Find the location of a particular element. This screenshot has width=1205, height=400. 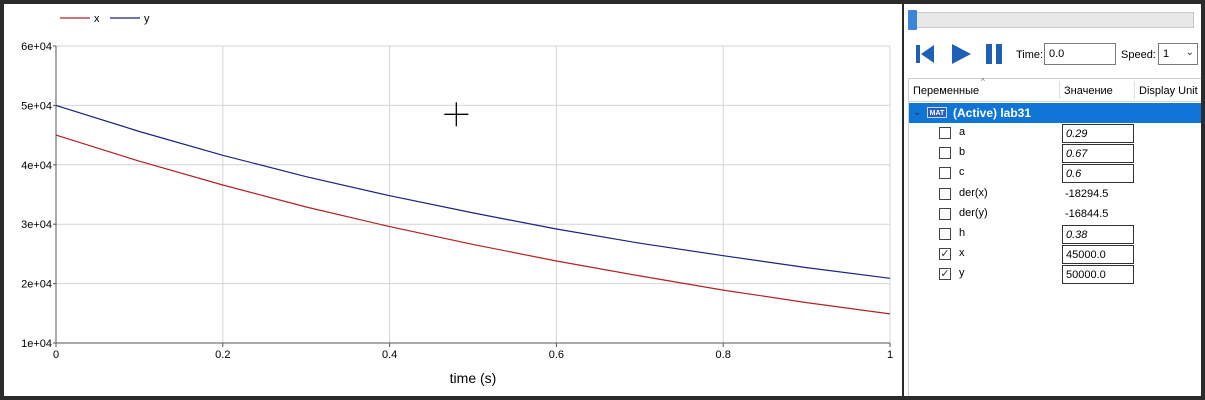

rewind-icon is located at coordinates (925, 54).